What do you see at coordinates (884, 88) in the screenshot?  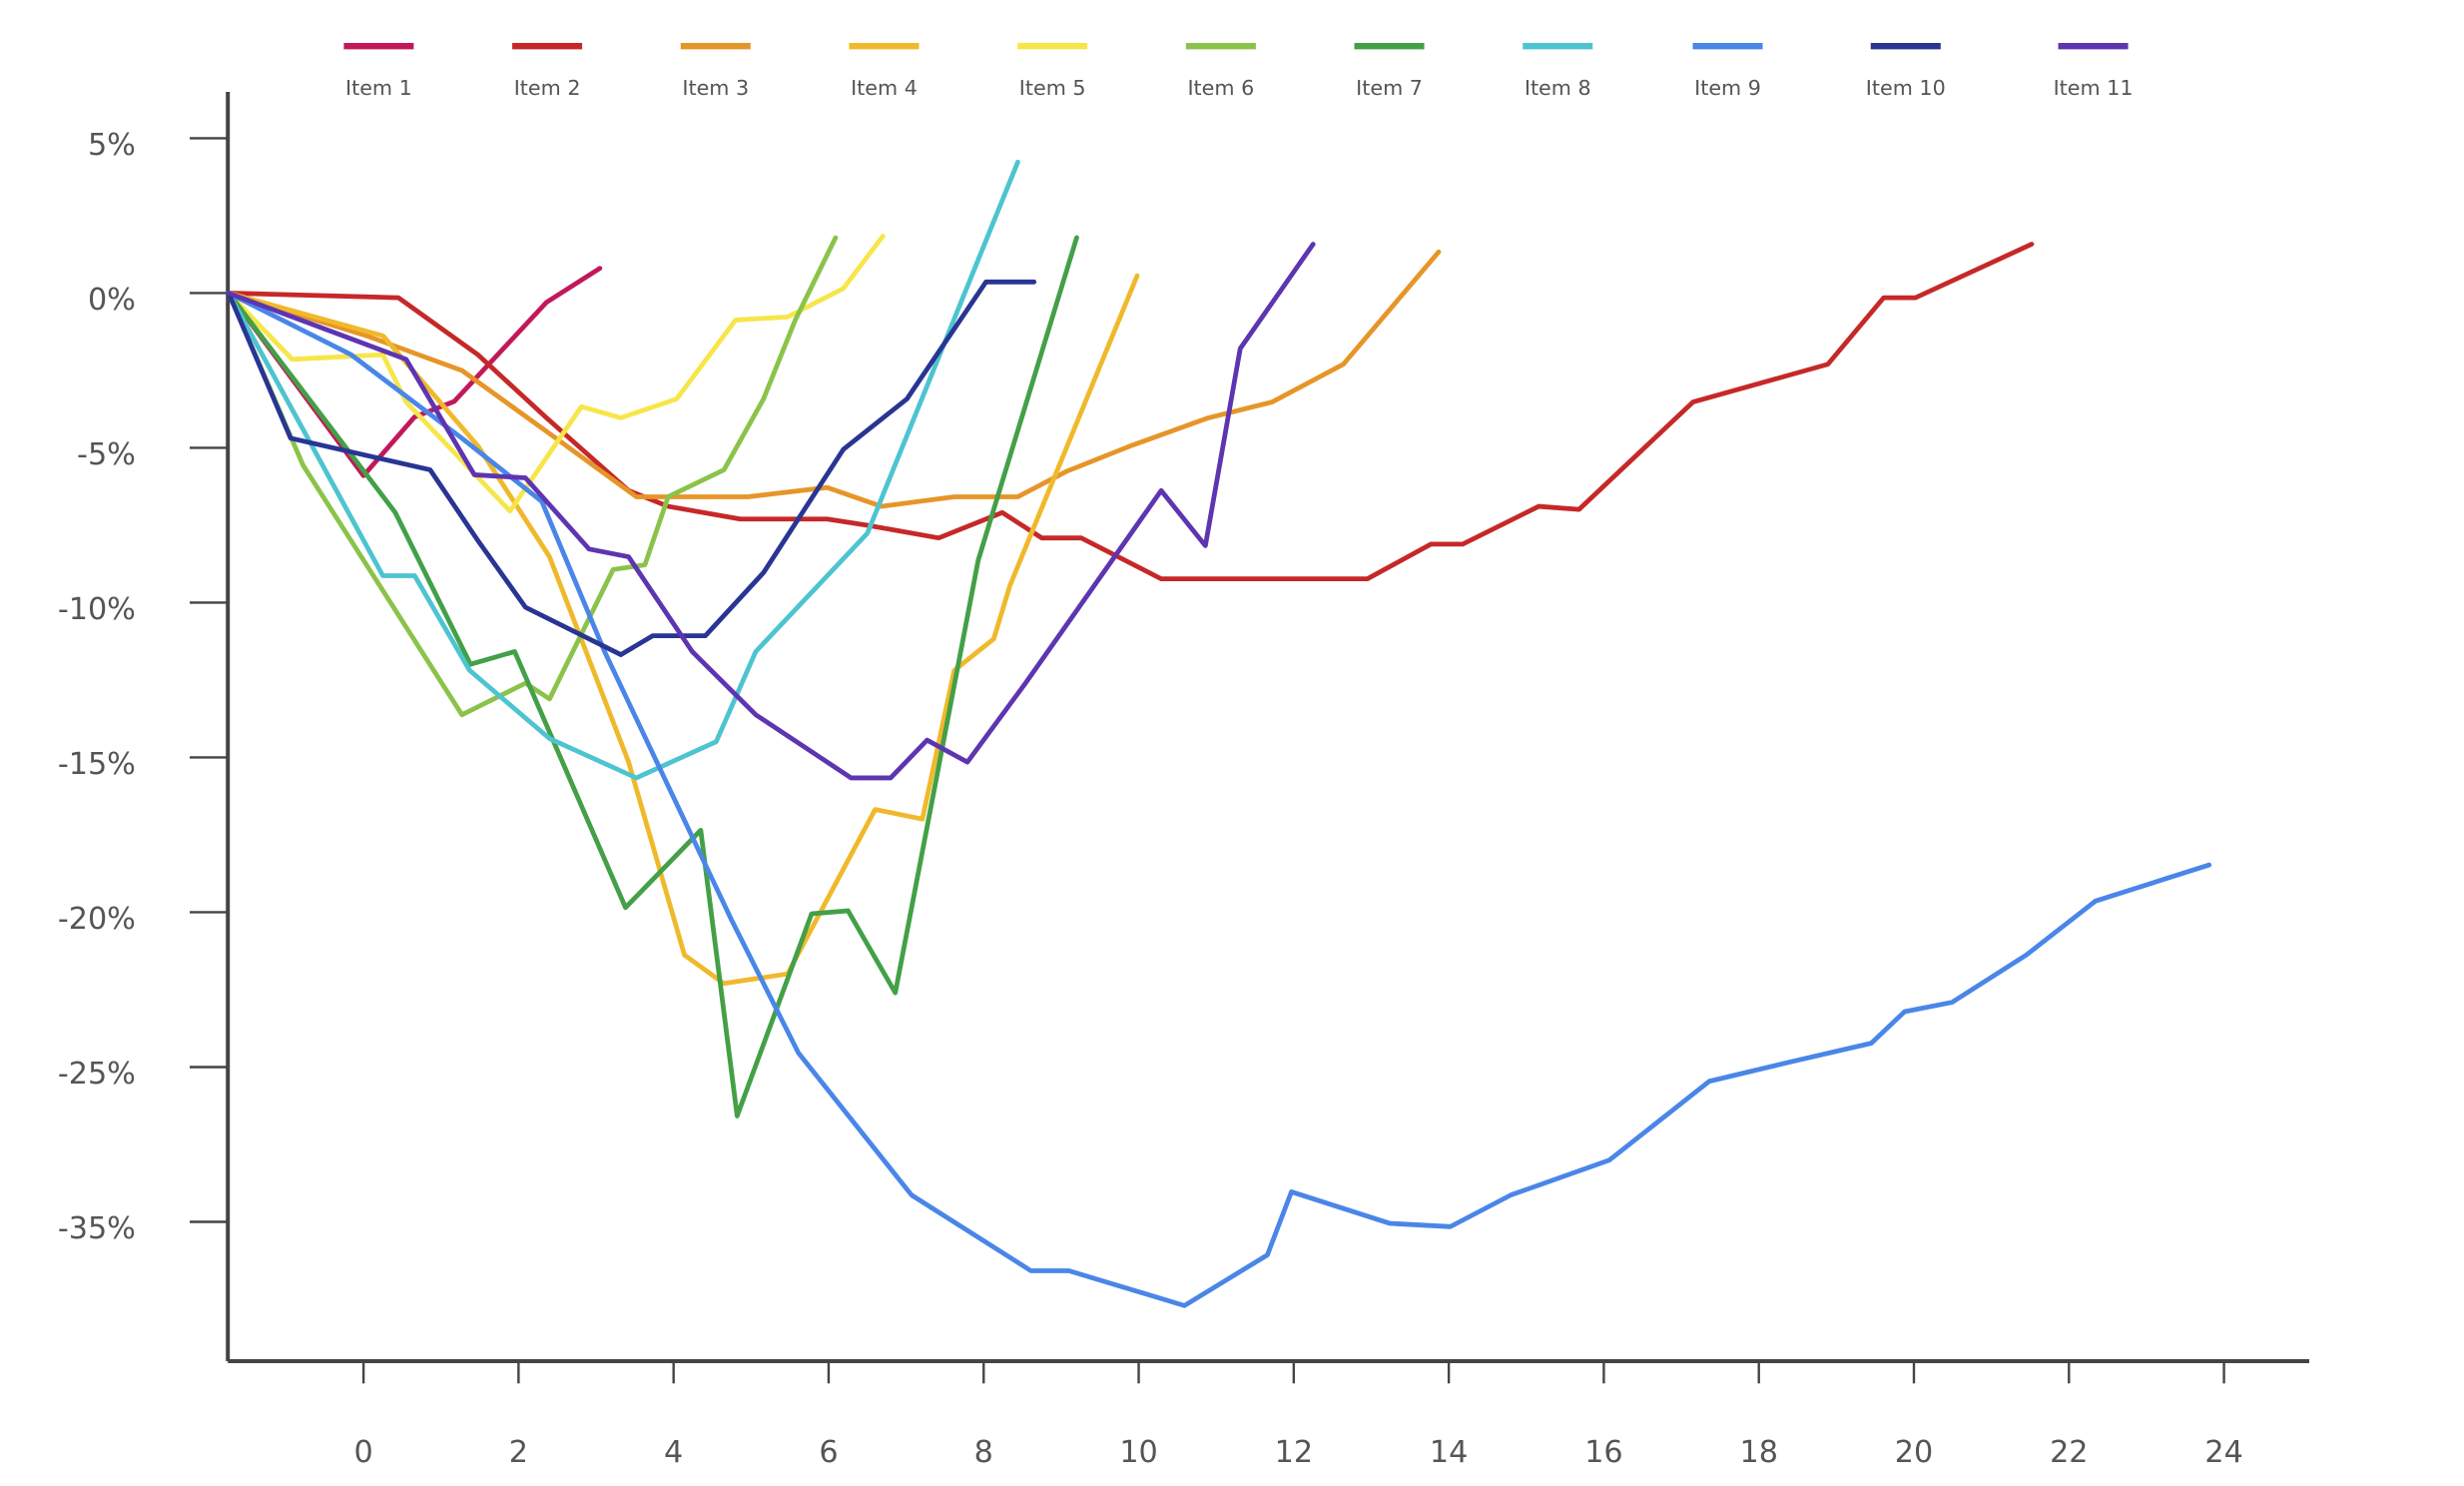 I see `legend-label: Item 4` at bounding box center [884, 88].